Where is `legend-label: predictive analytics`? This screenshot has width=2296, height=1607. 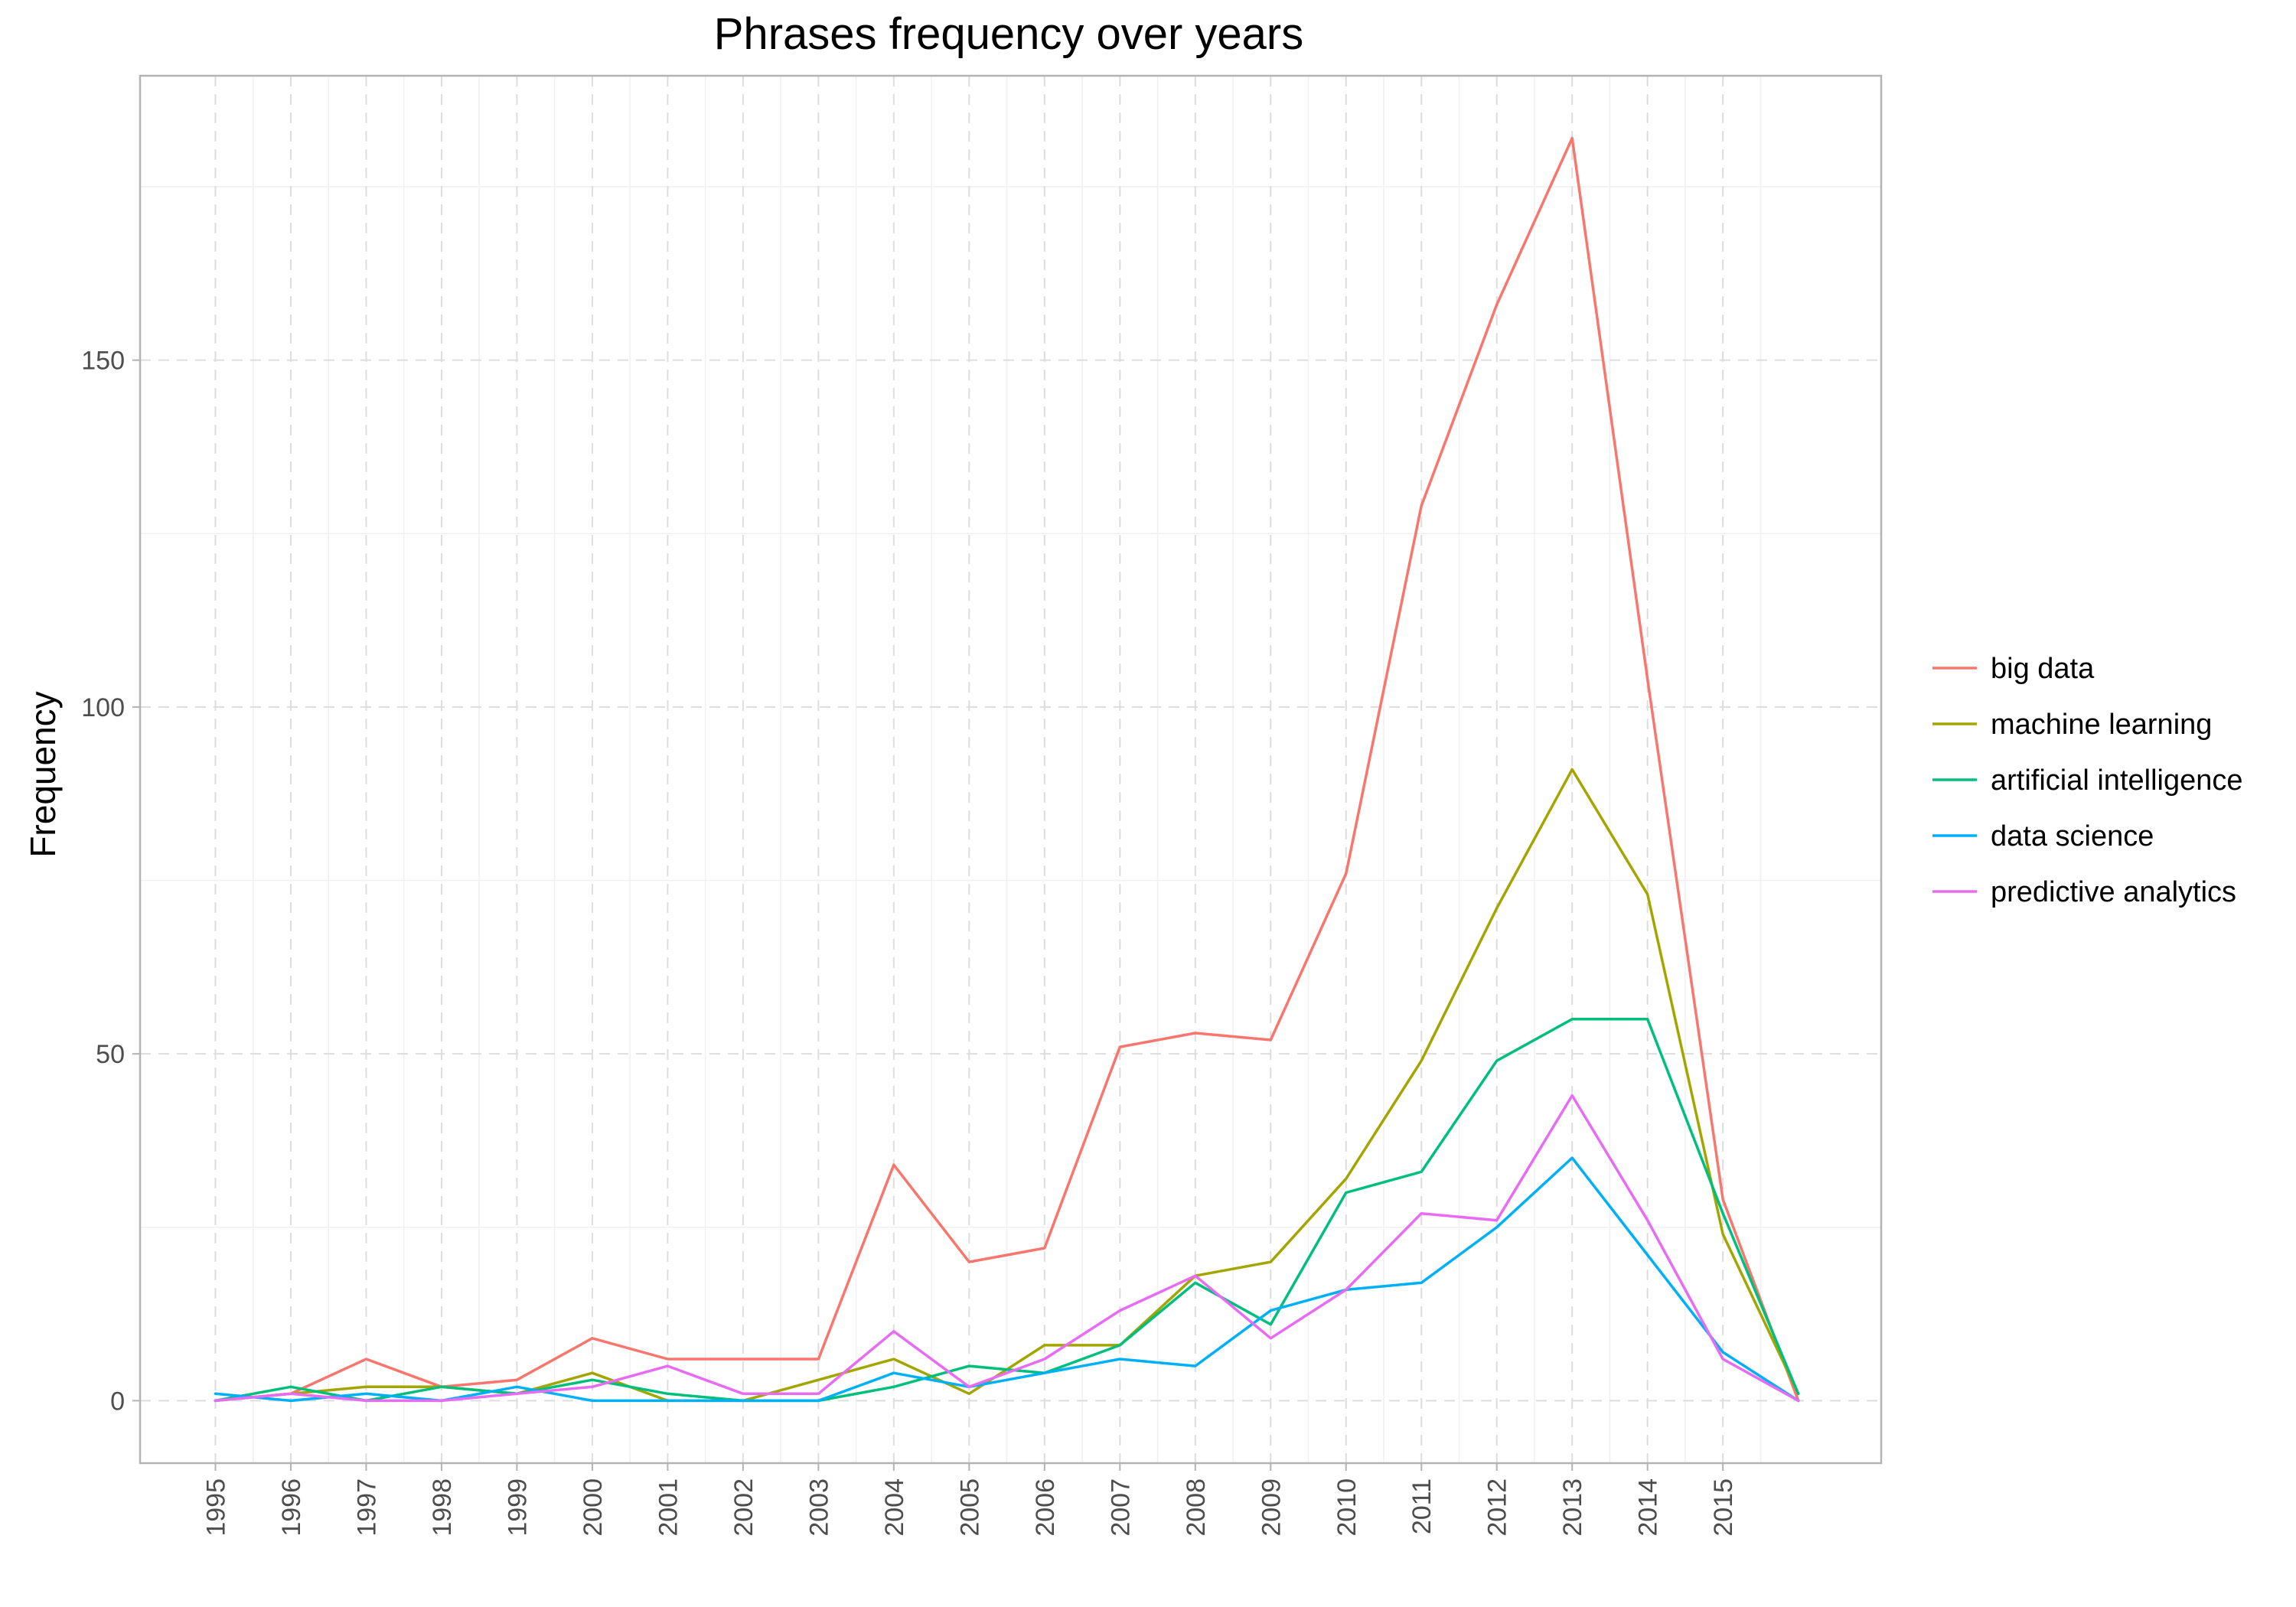 legend-label: predictive analytics is located at coordinates (2113, 892).